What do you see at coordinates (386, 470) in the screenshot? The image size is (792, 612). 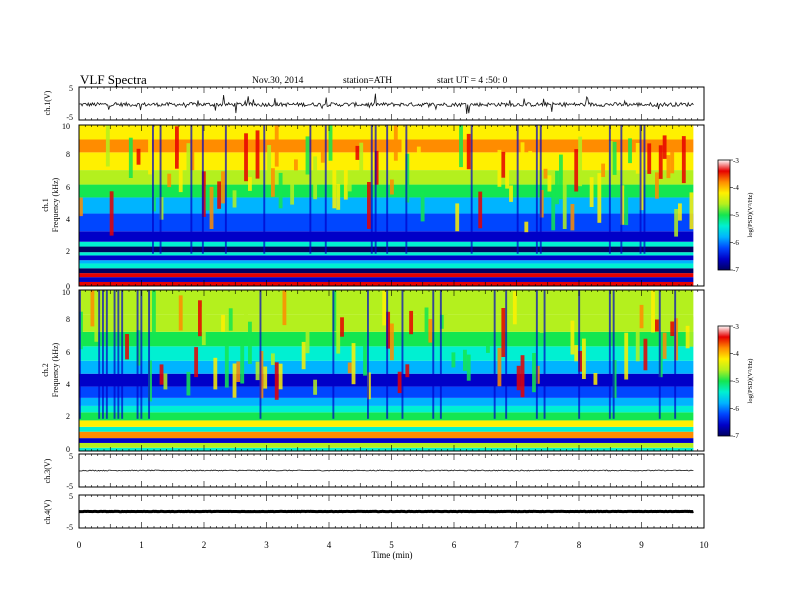 I see `ch3-voltage-trace` at bounding box center [386, 470].